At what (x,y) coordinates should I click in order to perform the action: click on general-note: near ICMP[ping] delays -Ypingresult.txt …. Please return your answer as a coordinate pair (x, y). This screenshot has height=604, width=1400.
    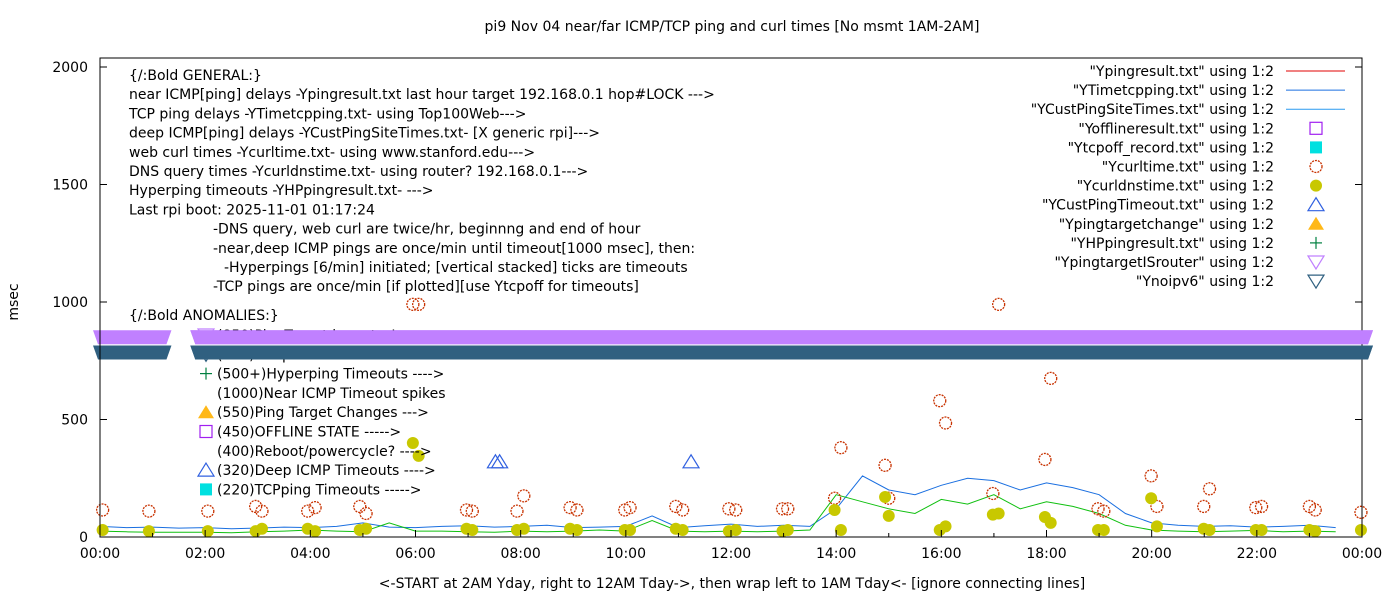
    Looking at the image, I should click on (422, 95).